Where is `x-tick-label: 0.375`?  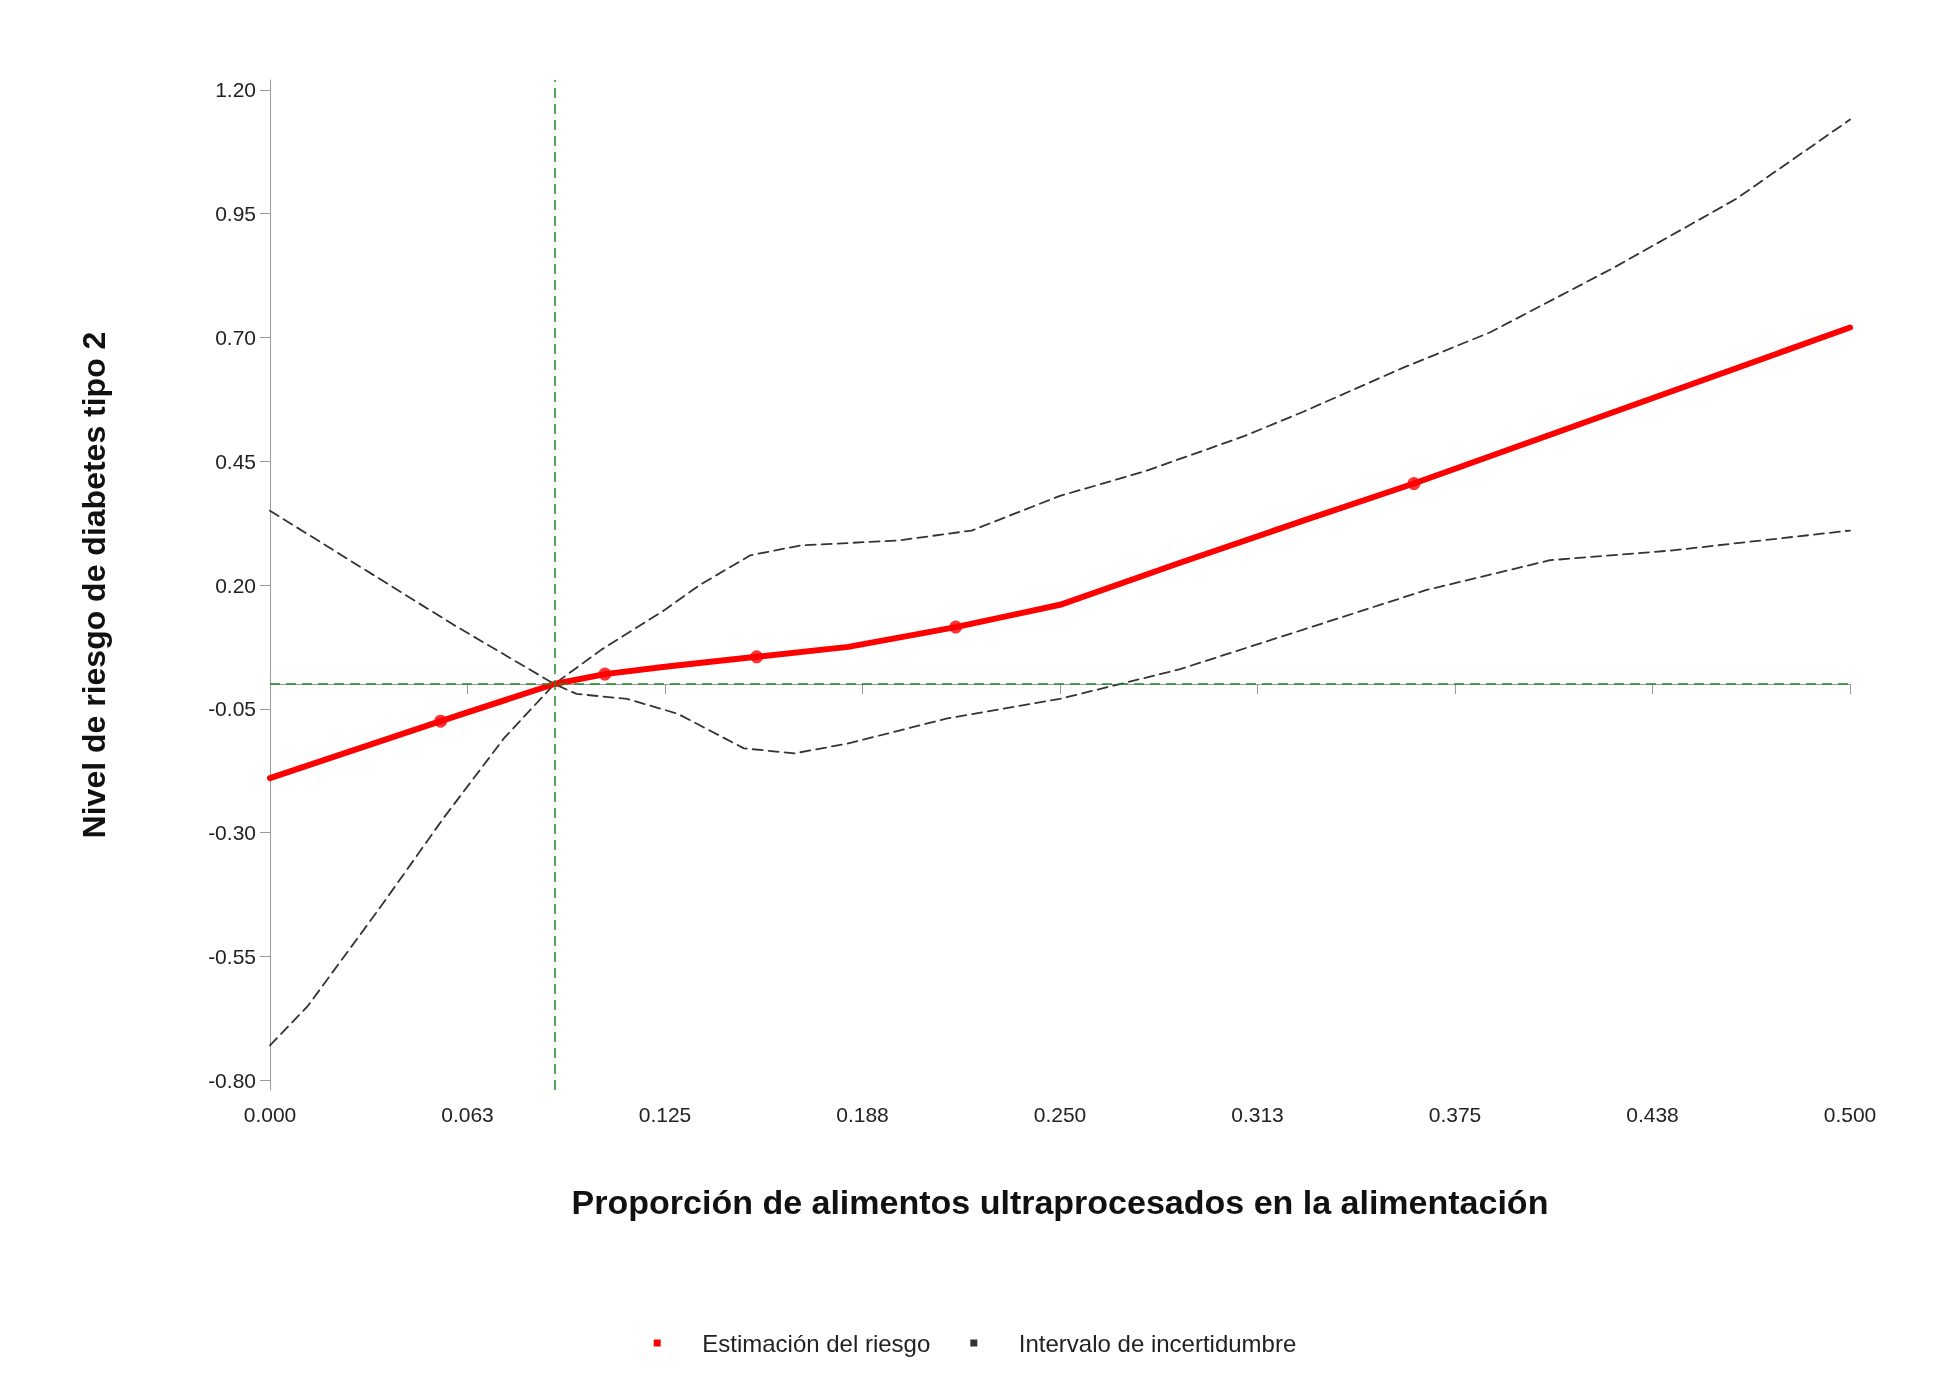 x-tick-label: 0.375 is located at coordinates (1455, 1114).